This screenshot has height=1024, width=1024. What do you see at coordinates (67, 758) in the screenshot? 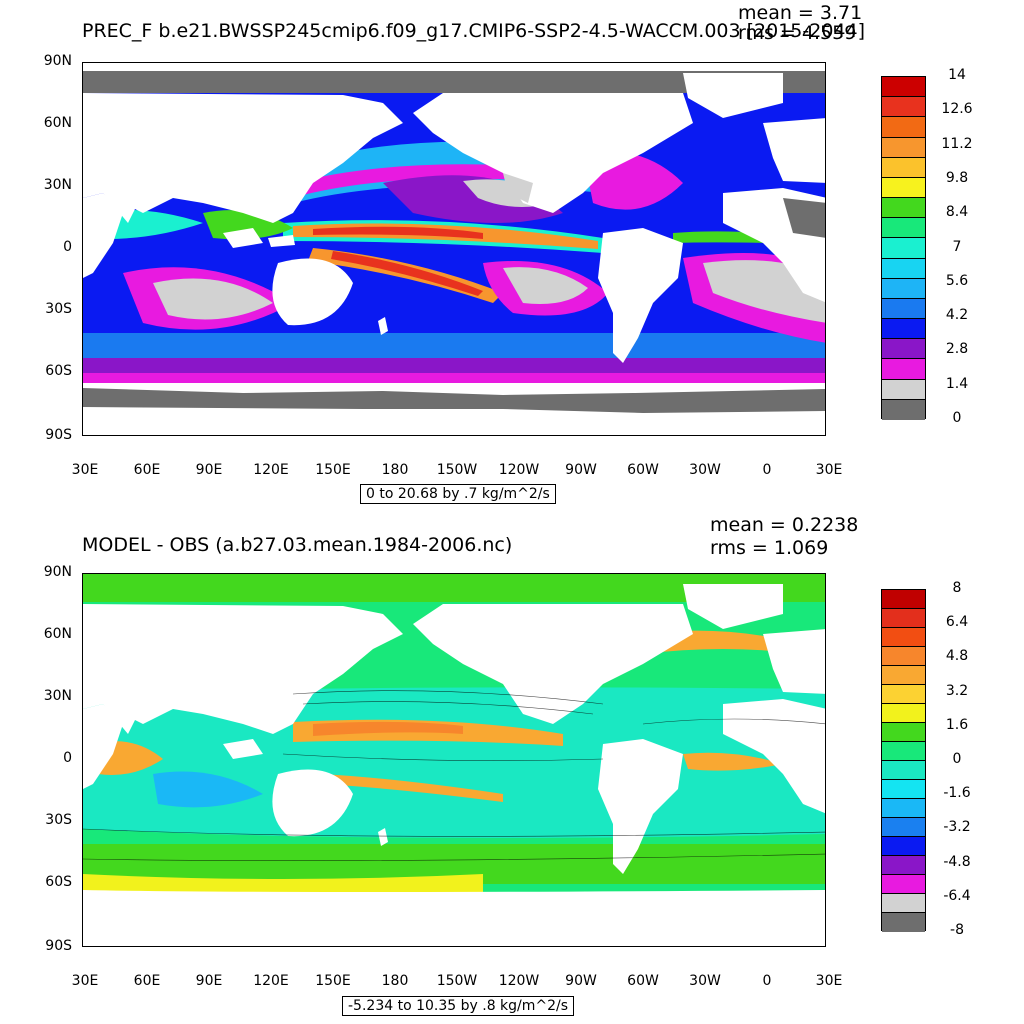
I see `lat2-label-eq: 0` at bounding box center [67, 758].